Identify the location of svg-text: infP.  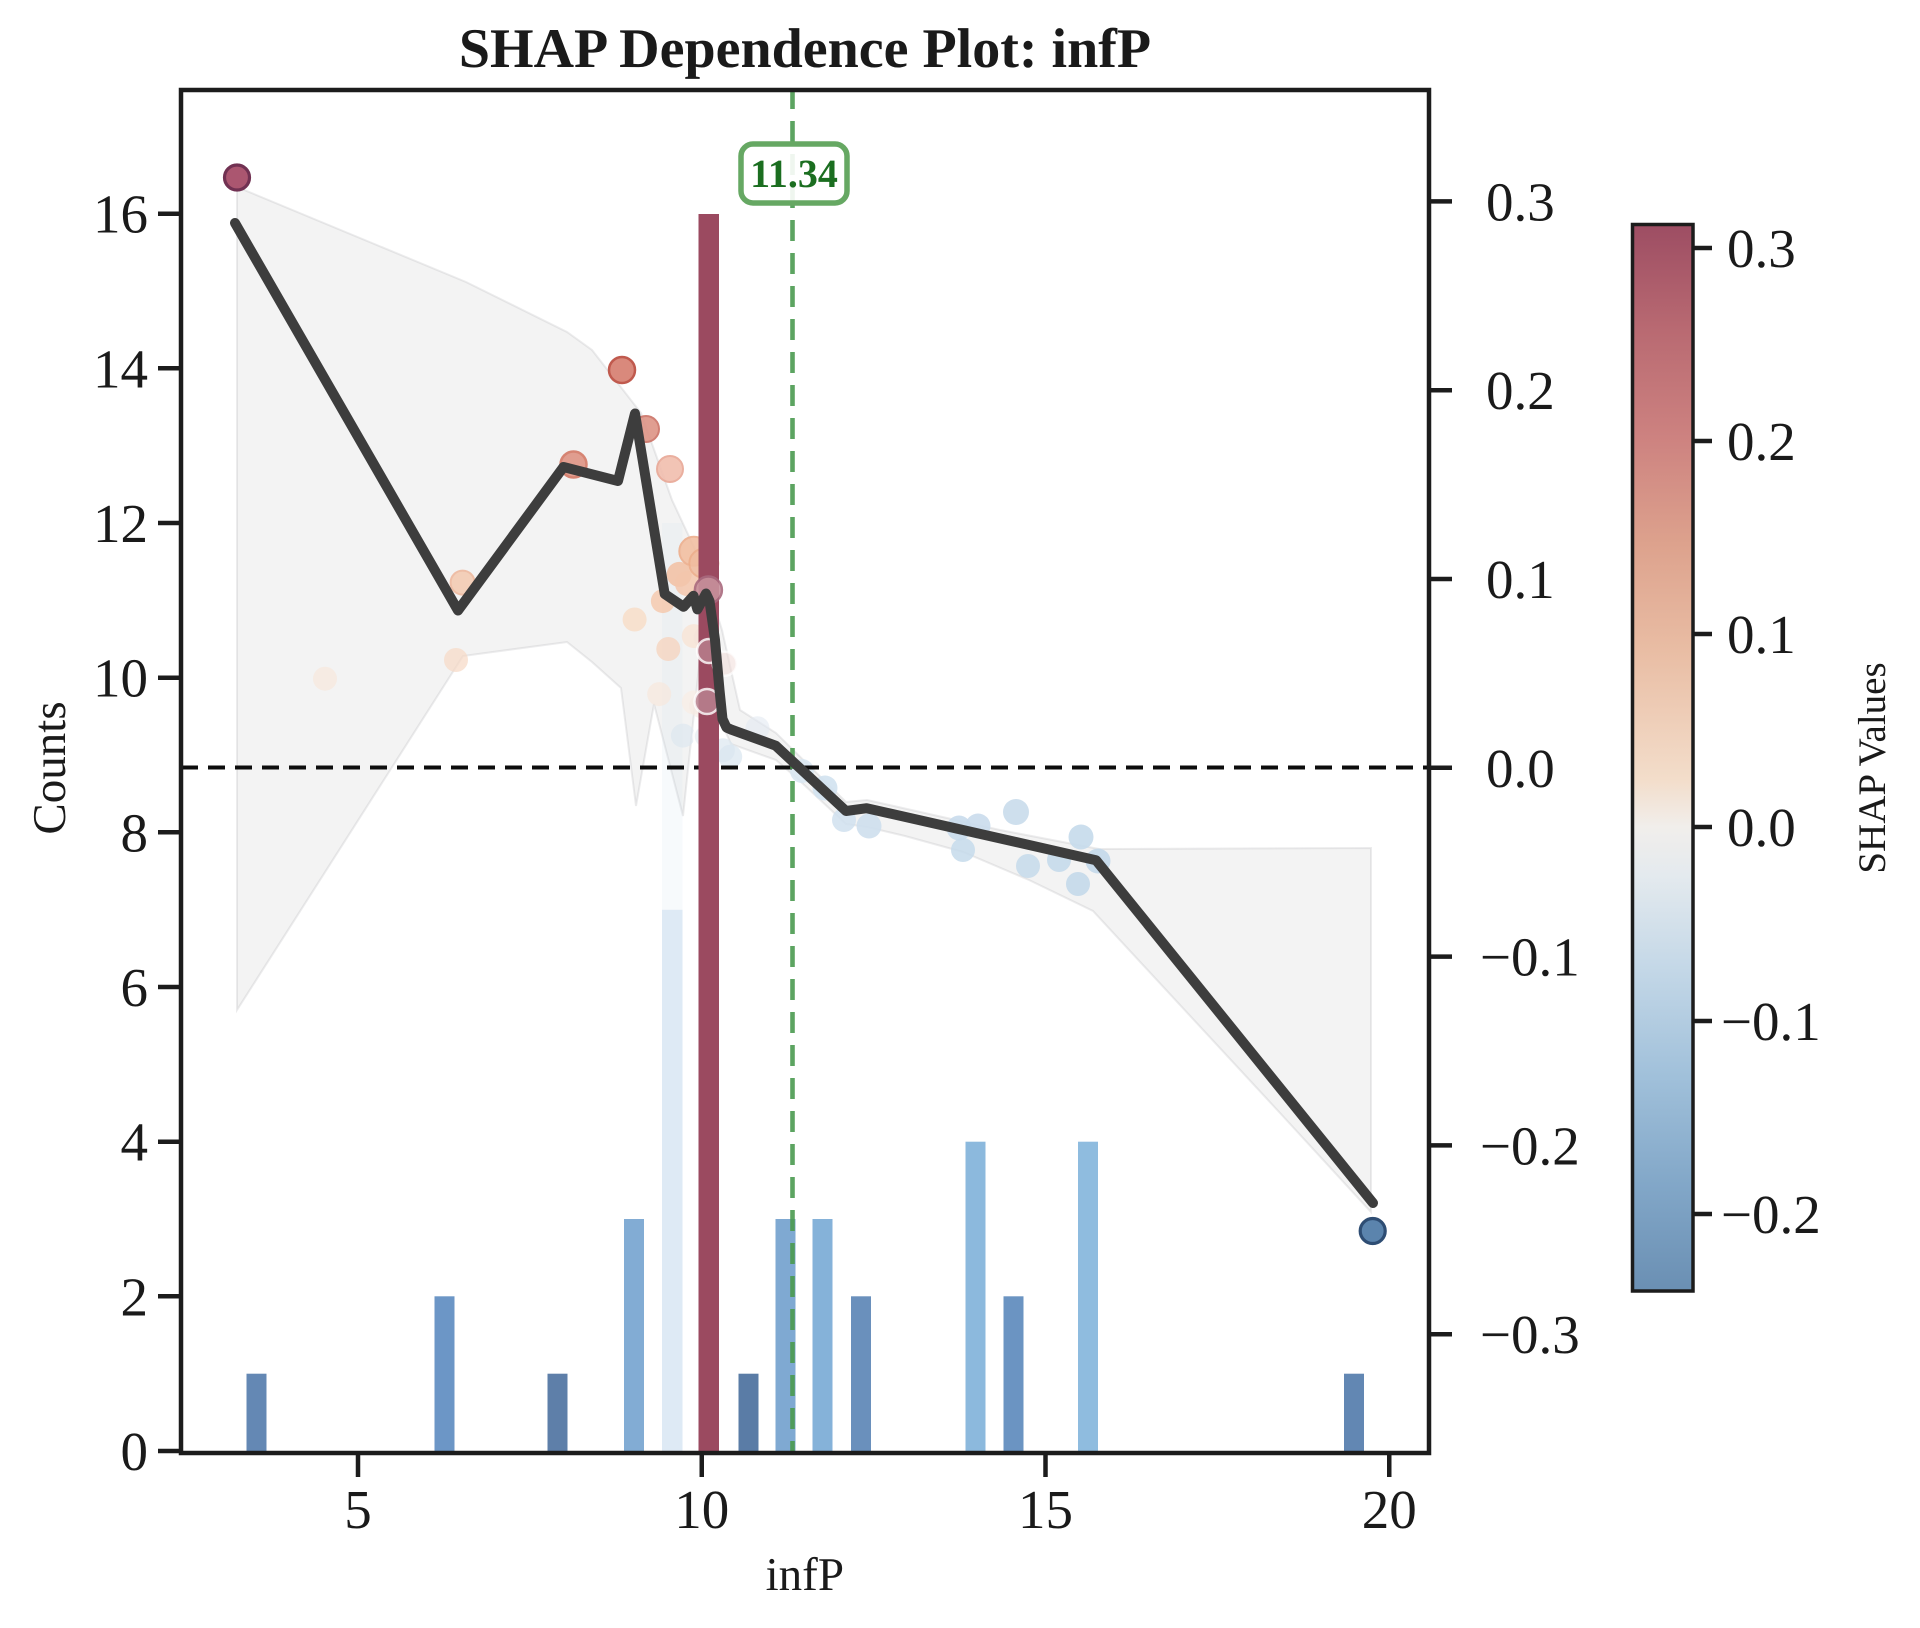
(805, 1575).